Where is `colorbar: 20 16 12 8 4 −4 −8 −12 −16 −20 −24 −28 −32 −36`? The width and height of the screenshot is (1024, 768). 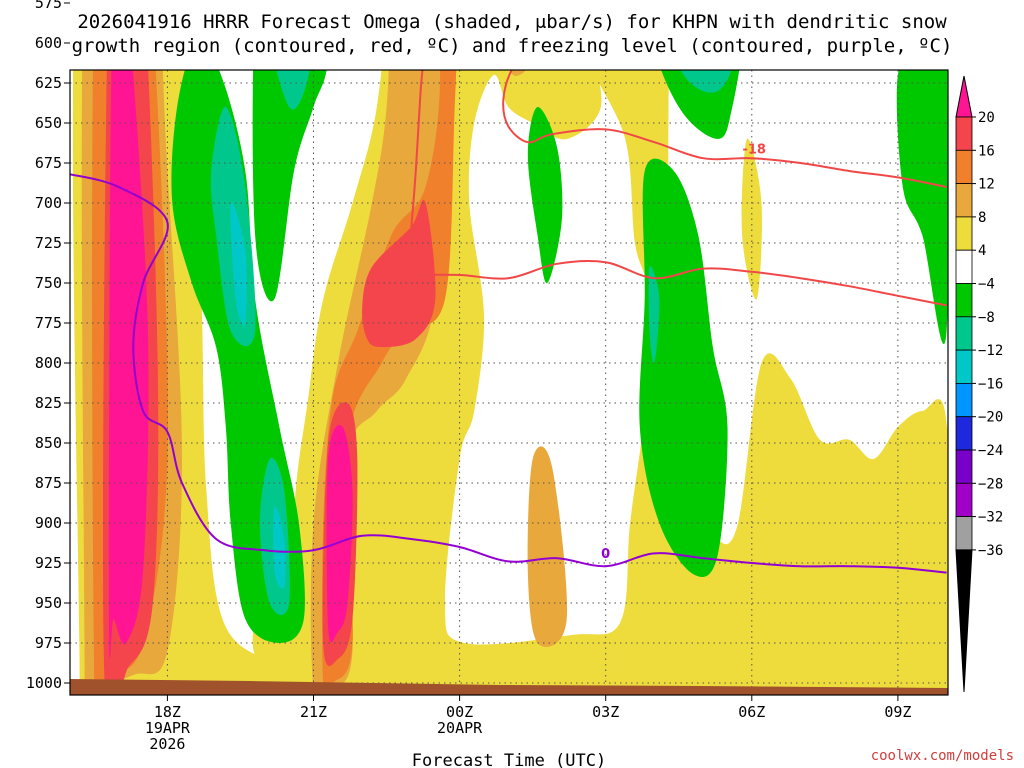
colorbar: 20 16 12 8 4 −4 −8 −12 −16 −20 −24 −28 −32 −36 is located at coordinates (979, 384).